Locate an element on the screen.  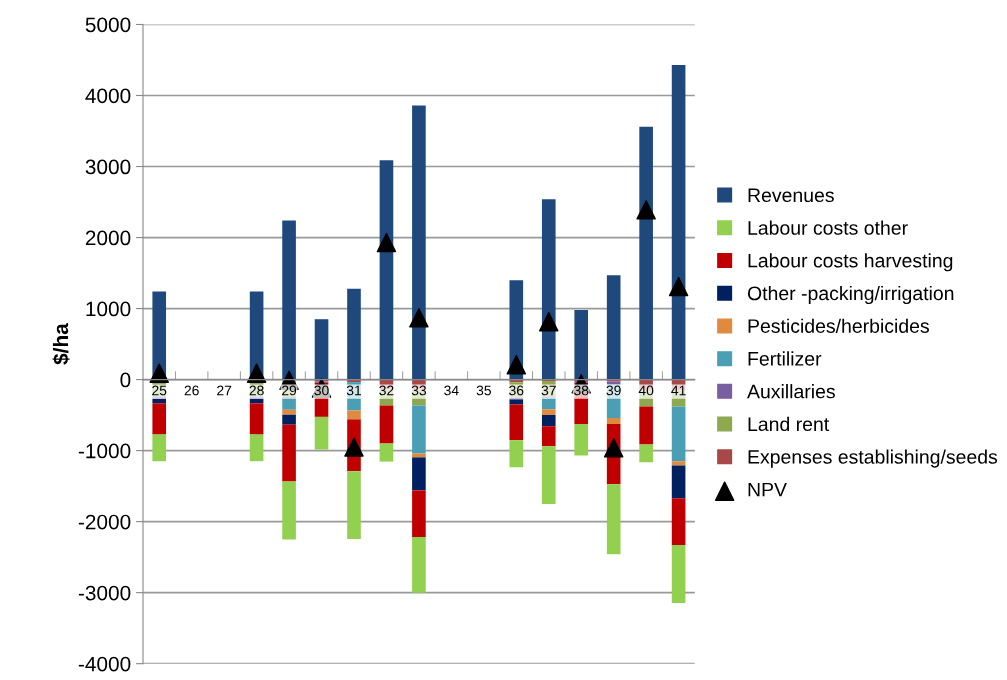
x-tick-label: 40 is located at coordinates (646, 390).